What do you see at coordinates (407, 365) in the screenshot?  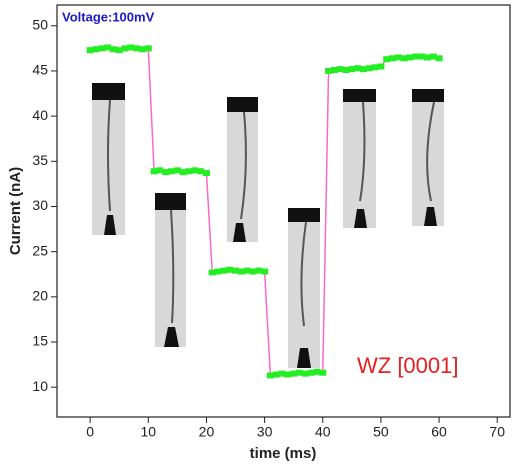 I see `annotation: WZ [0001]` at bounding box center [407, 365].